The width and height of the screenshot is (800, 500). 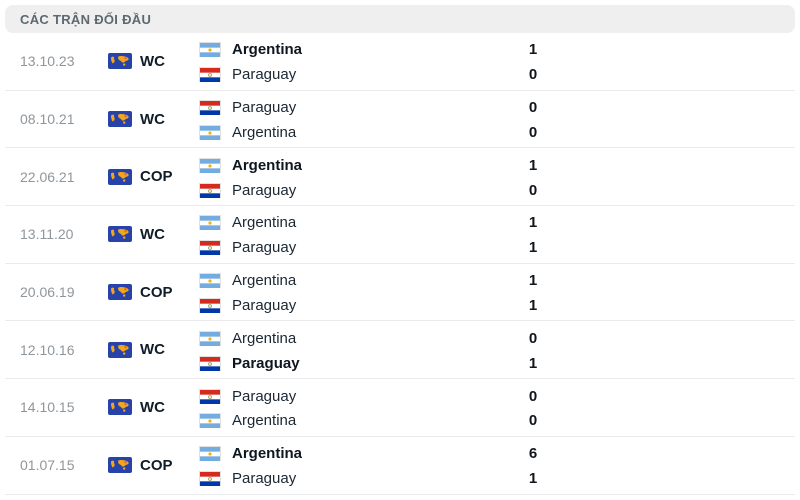 What do you see at coordinates (497, 349) in the screenshot?
I see `teams-cell: Argentina 0 Paraguay 1` at bounding box center [497, 349].